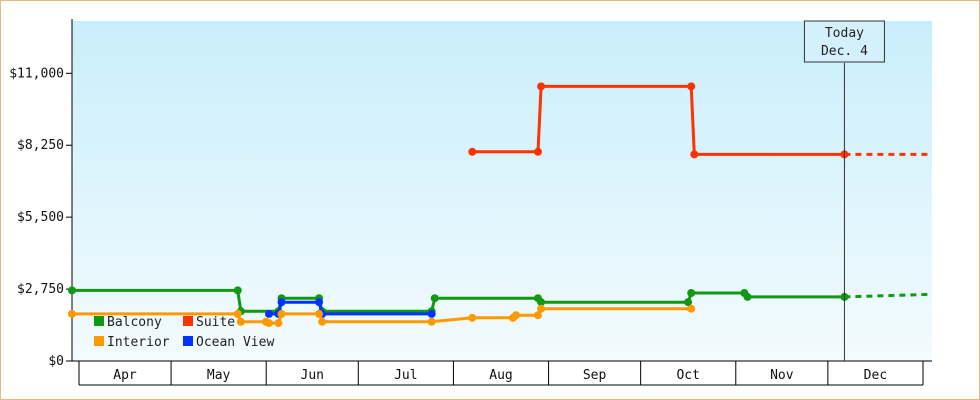 The width and height of the screenshot is (980, 400). I want to click on x-tick-label: Oct, so click(687, 375).